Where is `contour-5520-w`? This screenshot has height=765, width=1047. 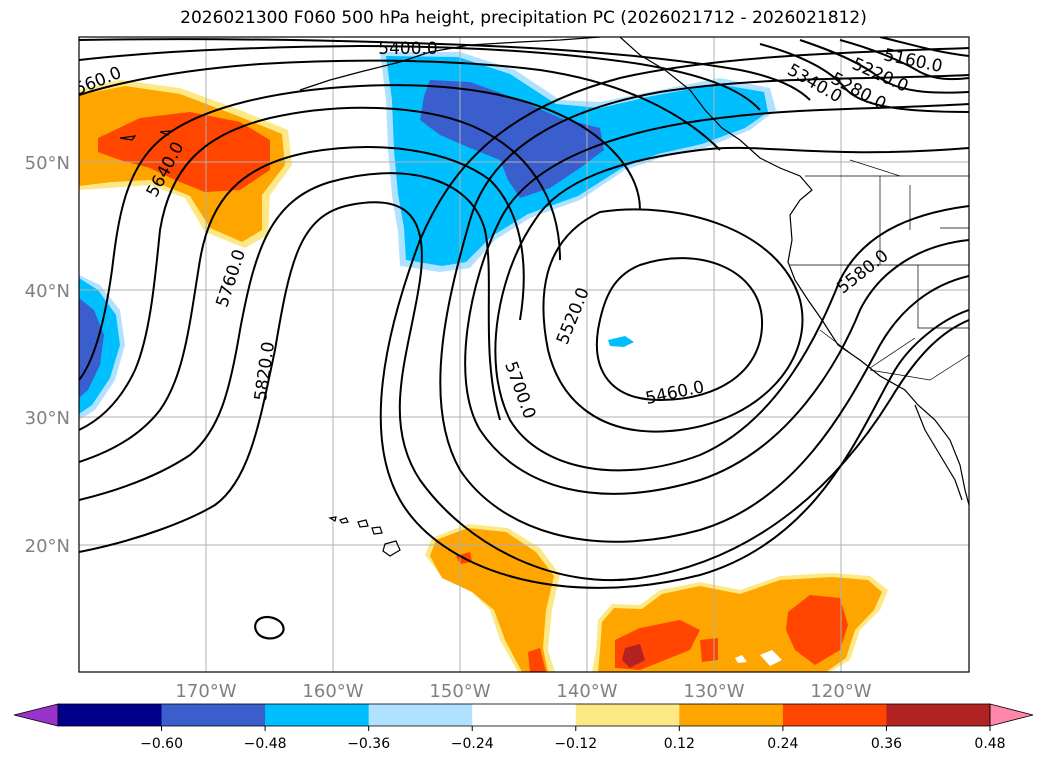 contour-5520-w is located at coordinates (400, 105).